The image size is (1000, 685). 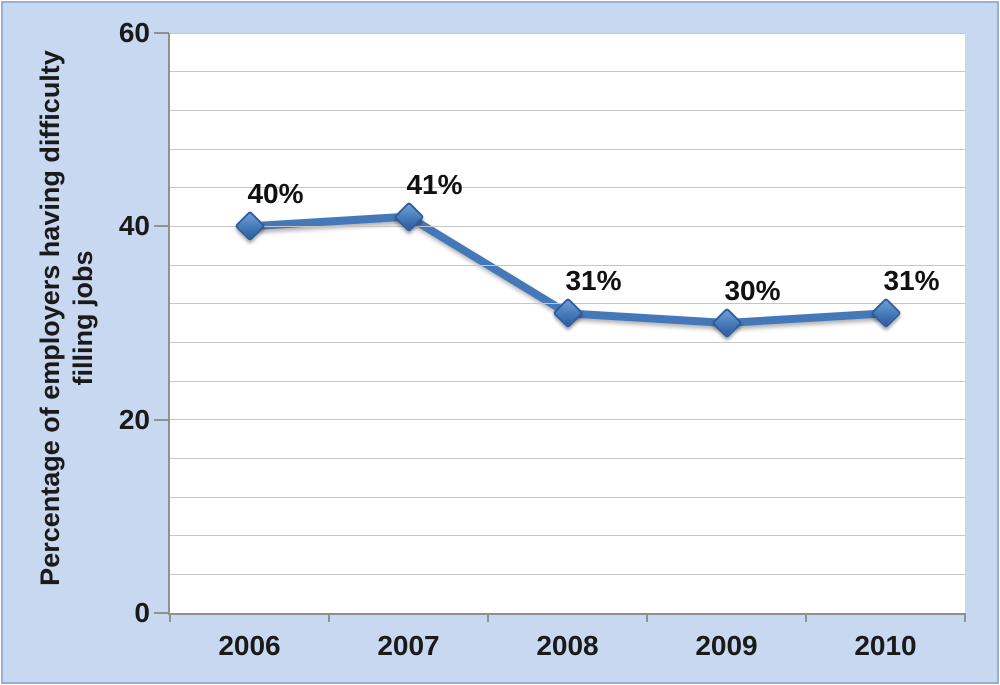 What do you see at coordinates (408, 645) in the screenshot?
I see `x-axis-tick-label-2007: 2007` at bounding box center [408, 645].